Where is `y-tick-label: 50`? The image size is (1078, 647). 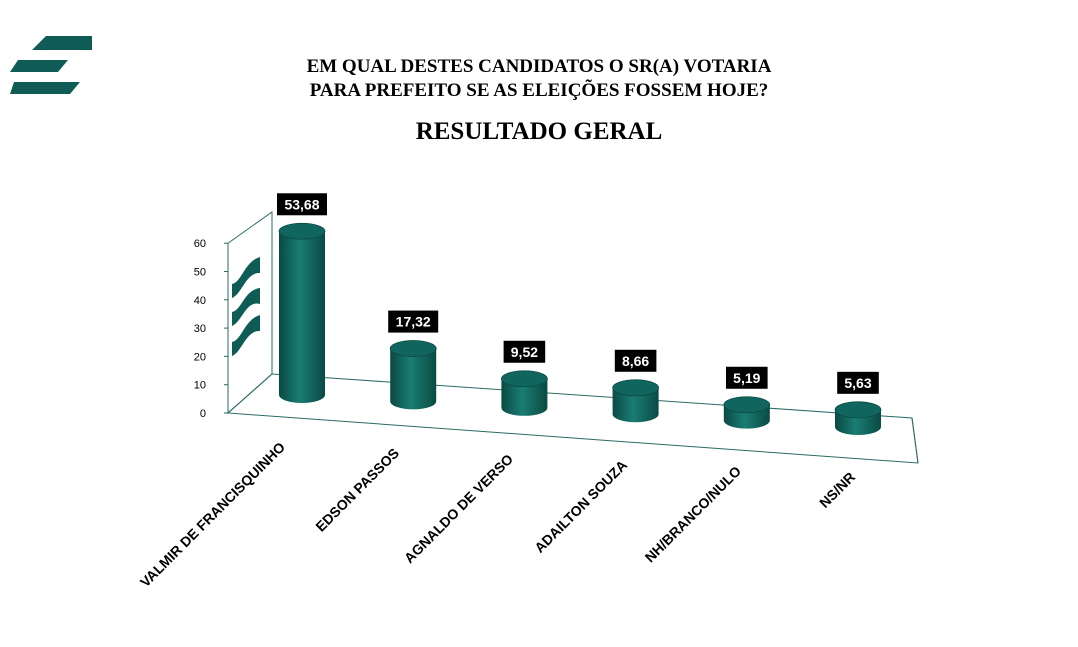
y-tick-label: 50 is located at coordinates (200, 273).